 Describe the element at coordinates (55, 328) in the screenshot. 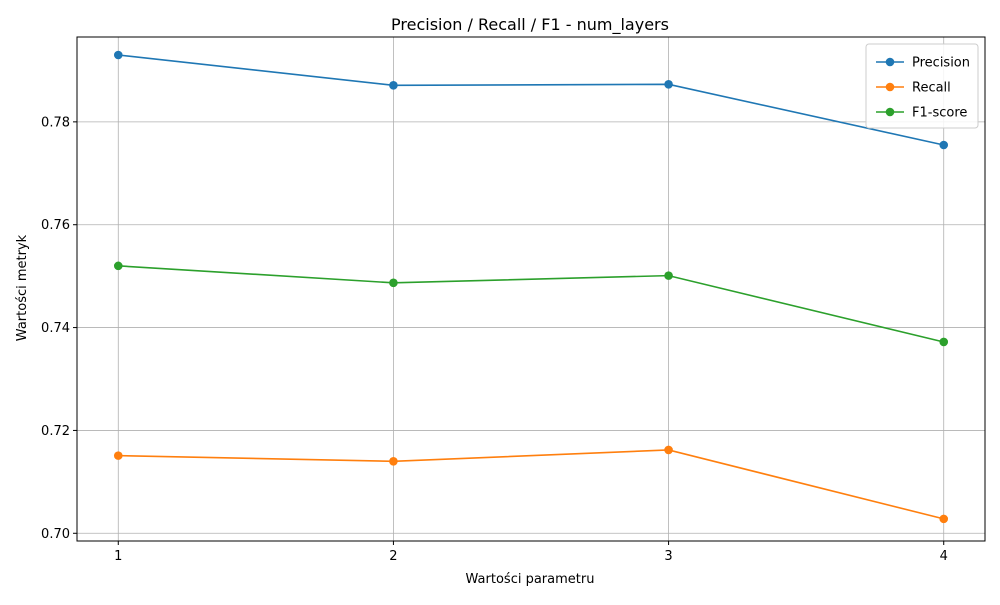

I see `y-tick-label: 0.74` at that location.